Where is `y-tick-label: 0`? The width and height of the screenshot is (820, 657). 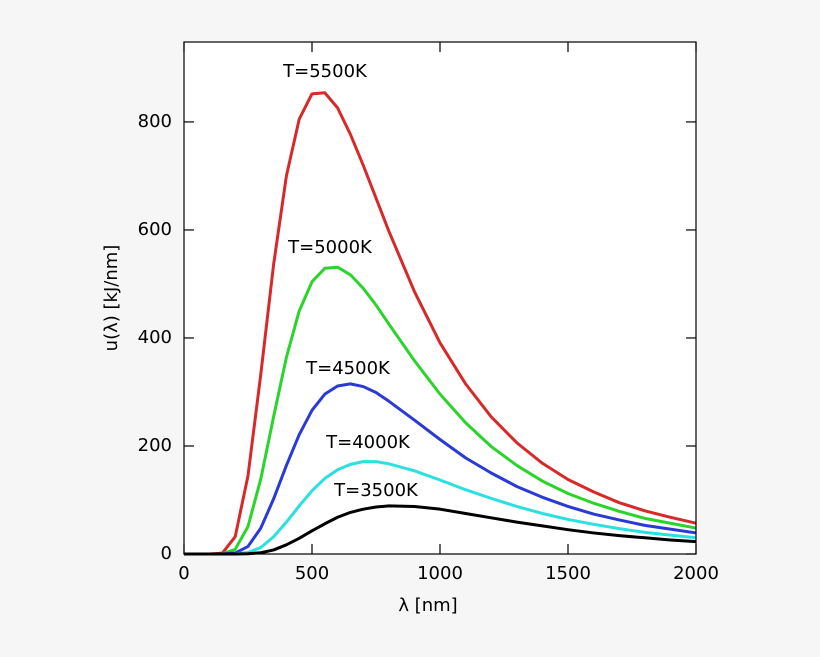 y-tick-label: 0 is located at coordinates (166, 553).